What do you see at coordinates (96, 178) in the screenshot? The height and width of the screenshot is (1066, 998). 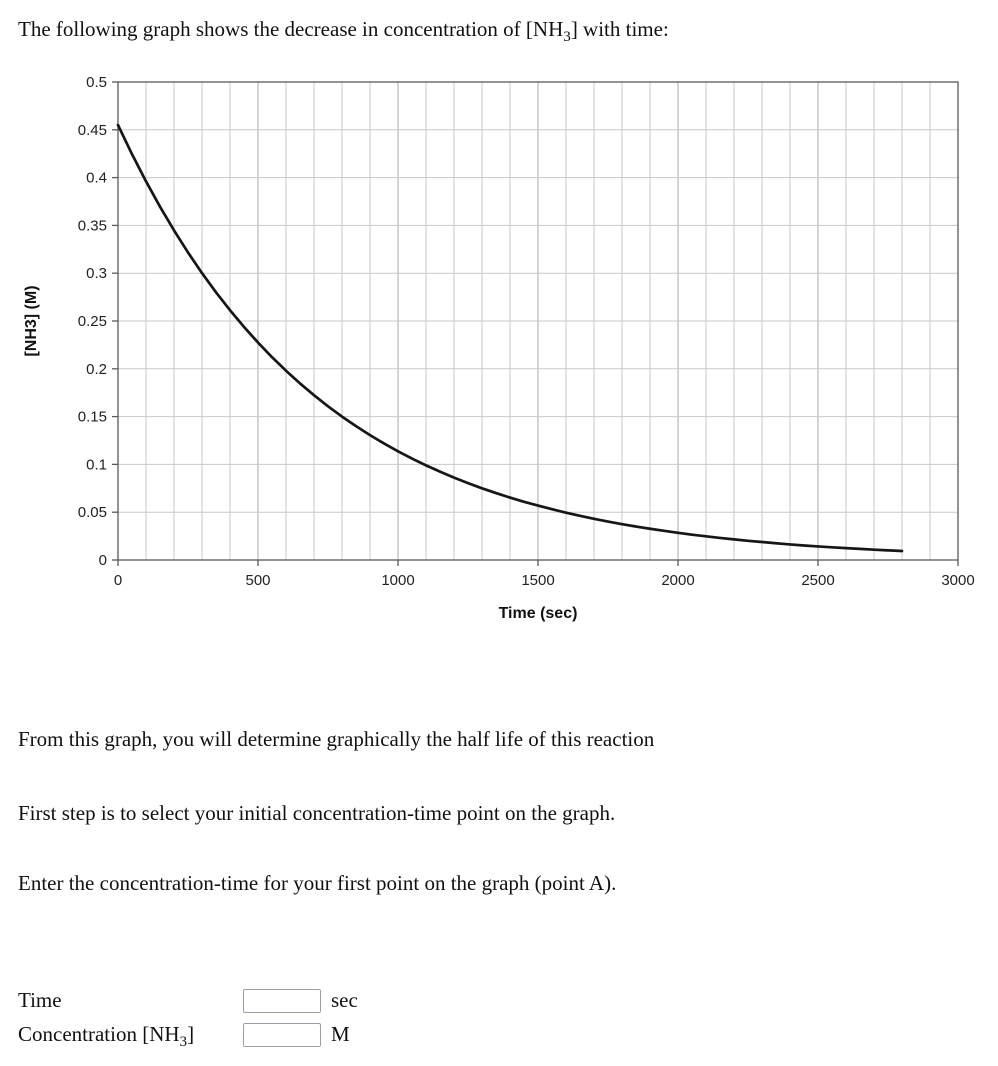 I see `svg-text: 0.4` at bounding box center [96, 178].